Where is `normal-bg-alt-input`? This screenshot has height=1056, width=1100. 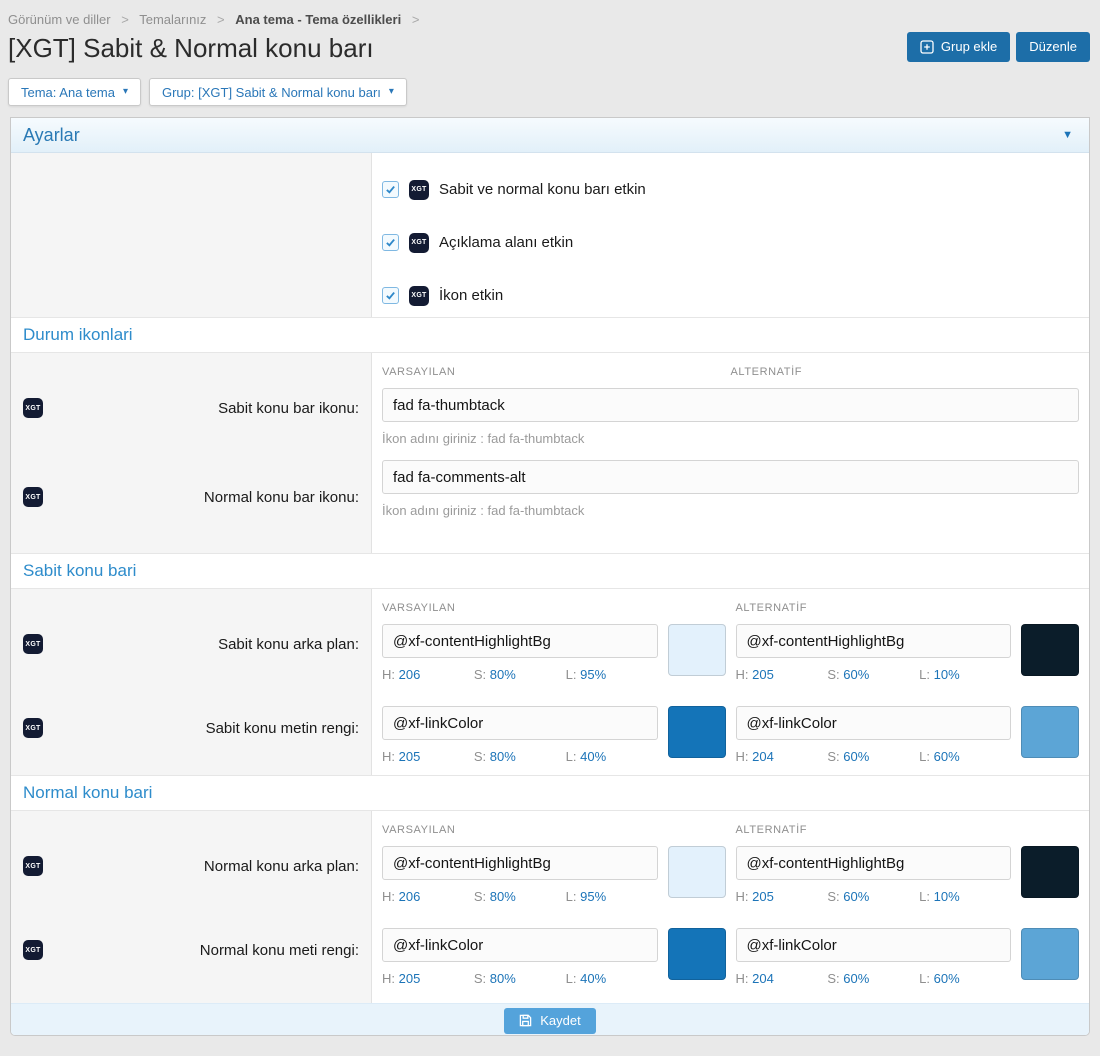
normal-bg-alt-input is located at coordinates (873, 863).